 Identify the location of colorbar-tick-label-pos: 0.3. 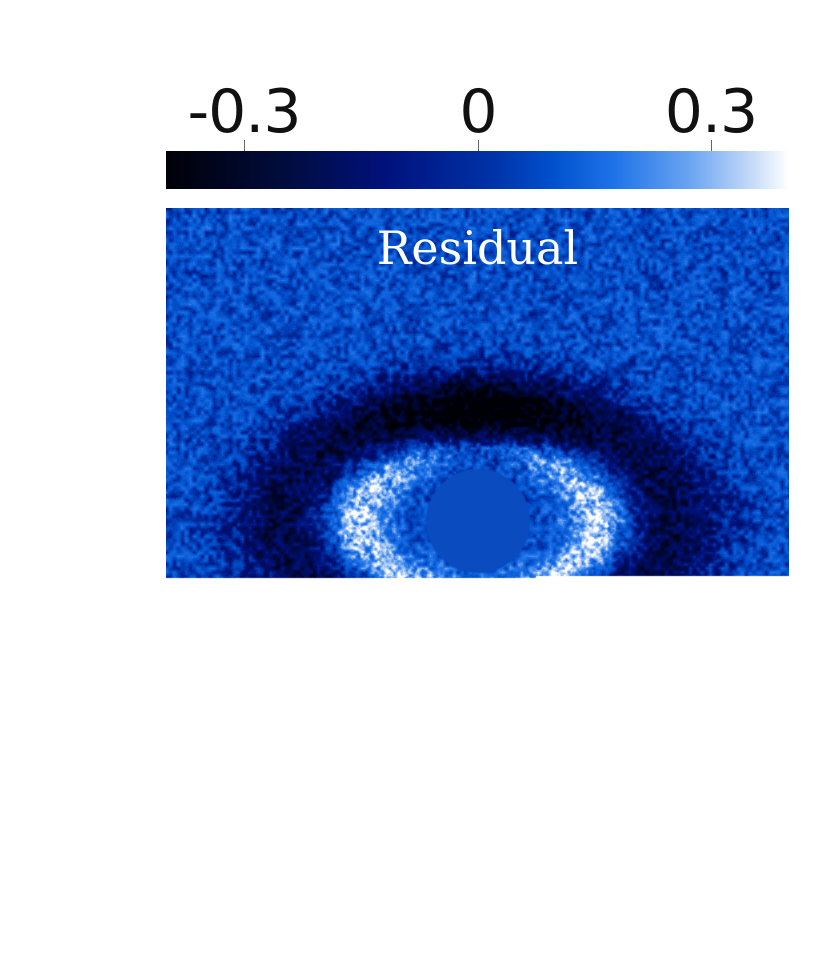
(711, 112).